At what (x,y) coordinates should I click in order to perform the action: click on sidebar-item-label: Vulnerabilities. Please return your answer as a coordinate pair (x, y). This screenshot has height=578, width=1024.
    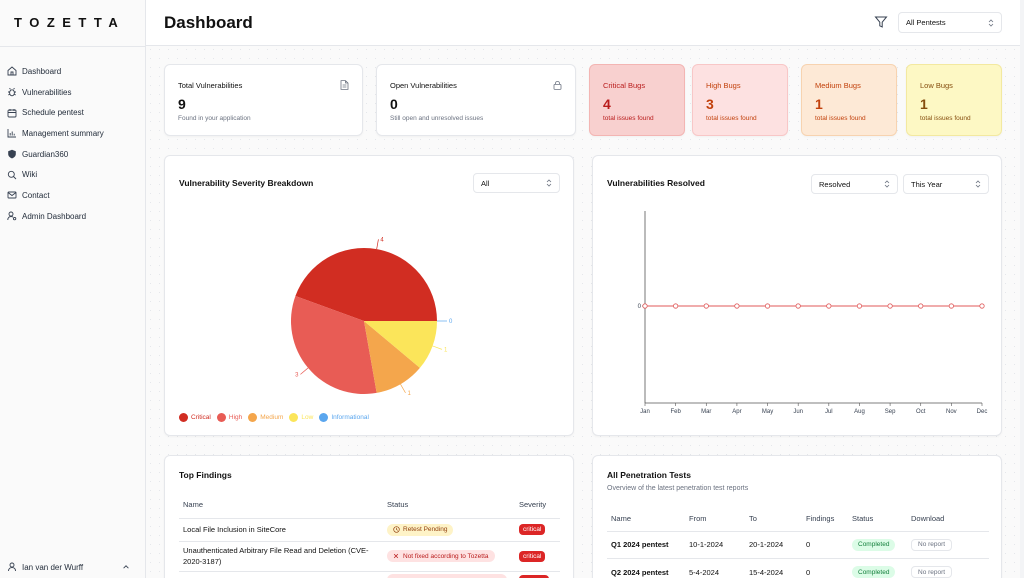
    Looking at the image, I should click on (47, 92).